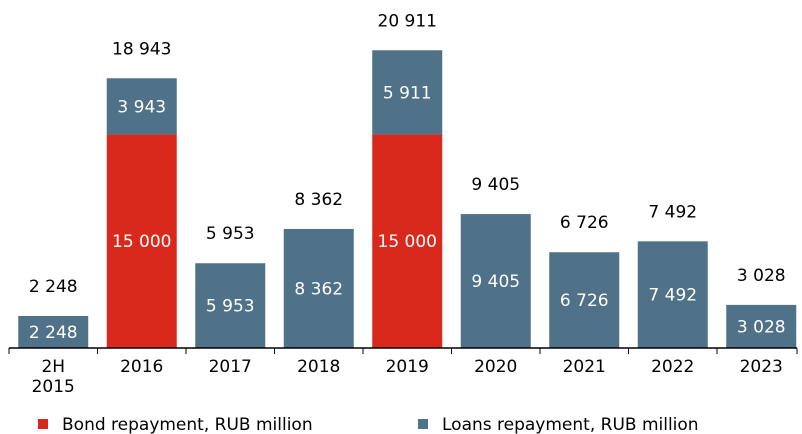 This screenshot has height=434, width=802. I want to click on legend-label: Bond repayment, RUB million, so click(187, 424).